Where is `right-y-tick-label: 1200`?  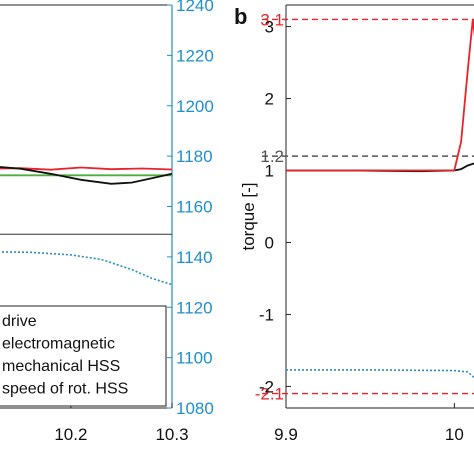 right-y-tick-label: 1200 is located at coordinates (195, 106).